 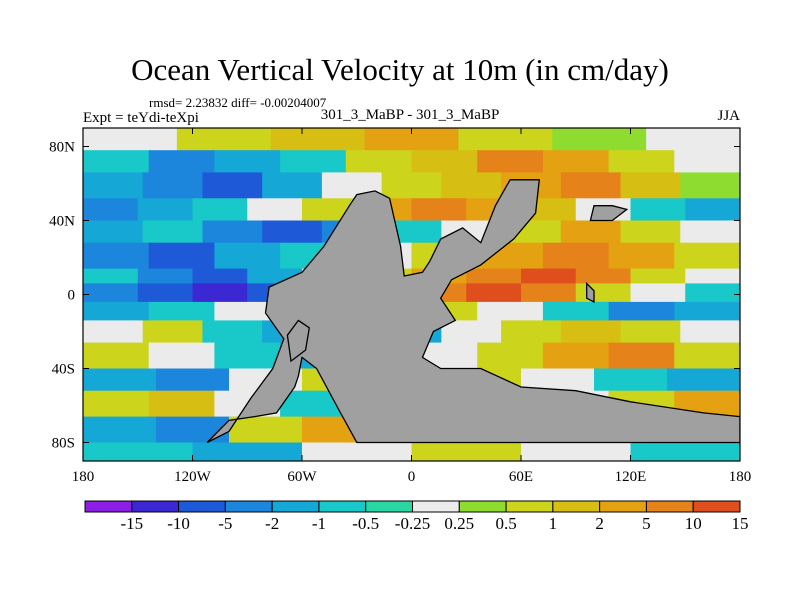 I want to click on colorbar-label: -5, so click(x=225, y=523).